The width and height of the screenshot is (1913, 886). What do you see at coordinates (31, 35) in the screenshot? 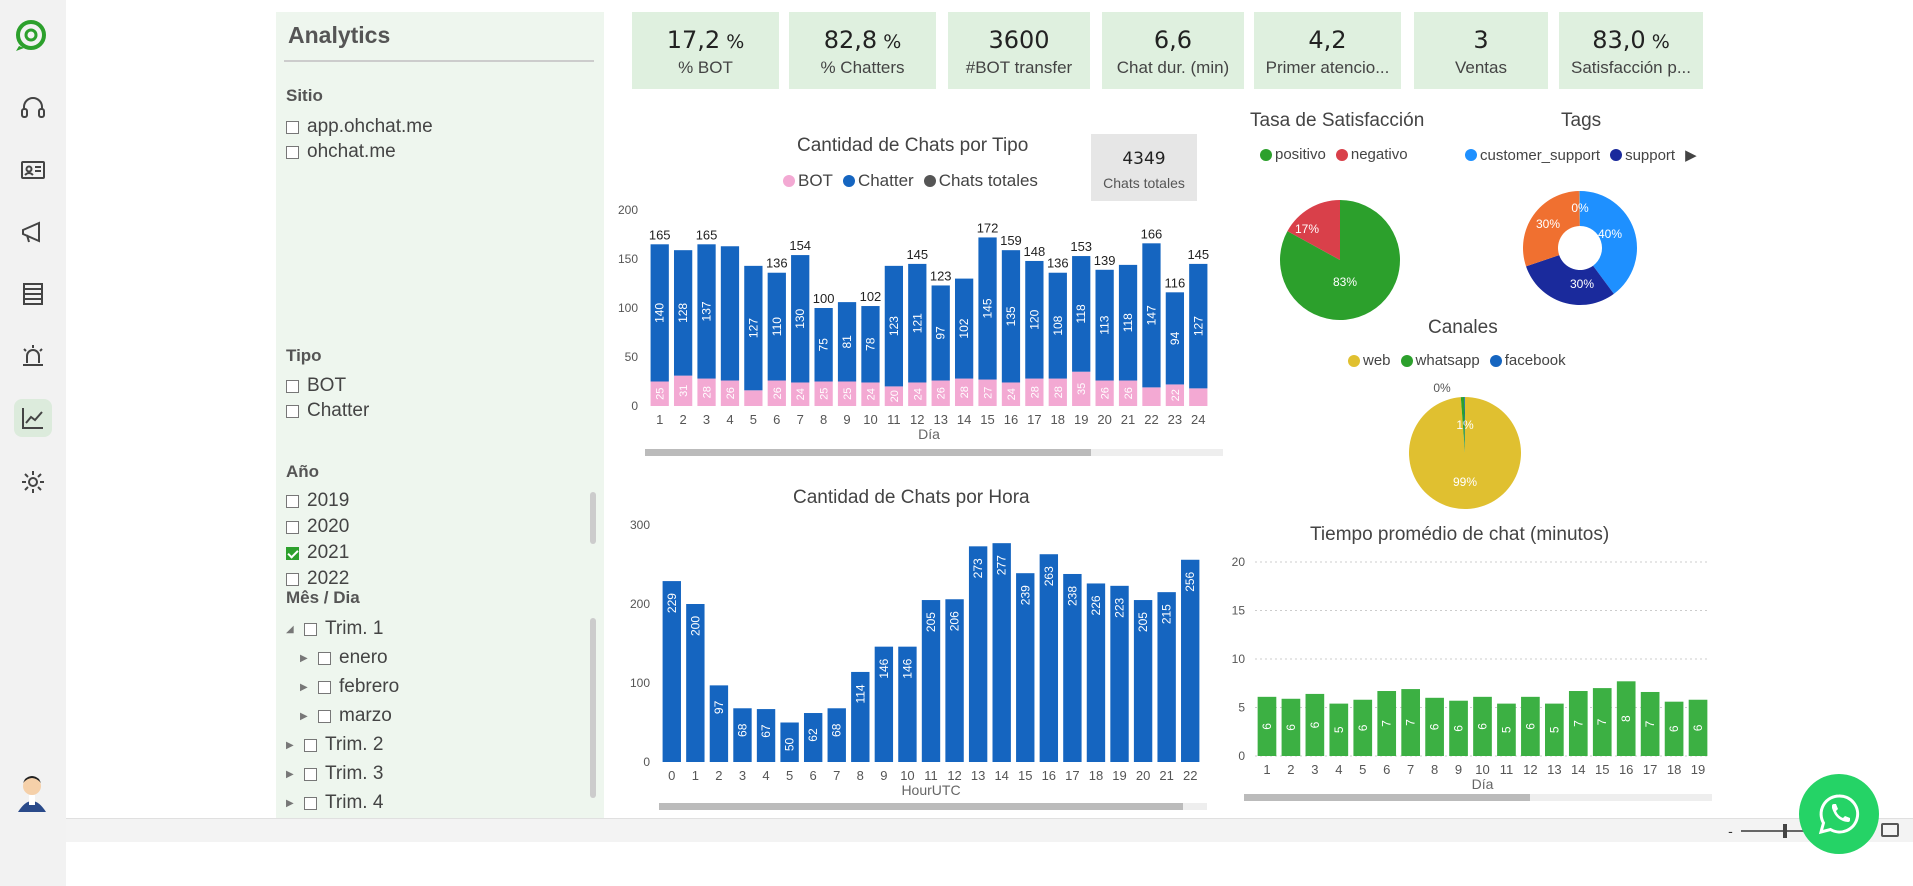
I see `ohchat-logo` at bounding box center [31, 35].